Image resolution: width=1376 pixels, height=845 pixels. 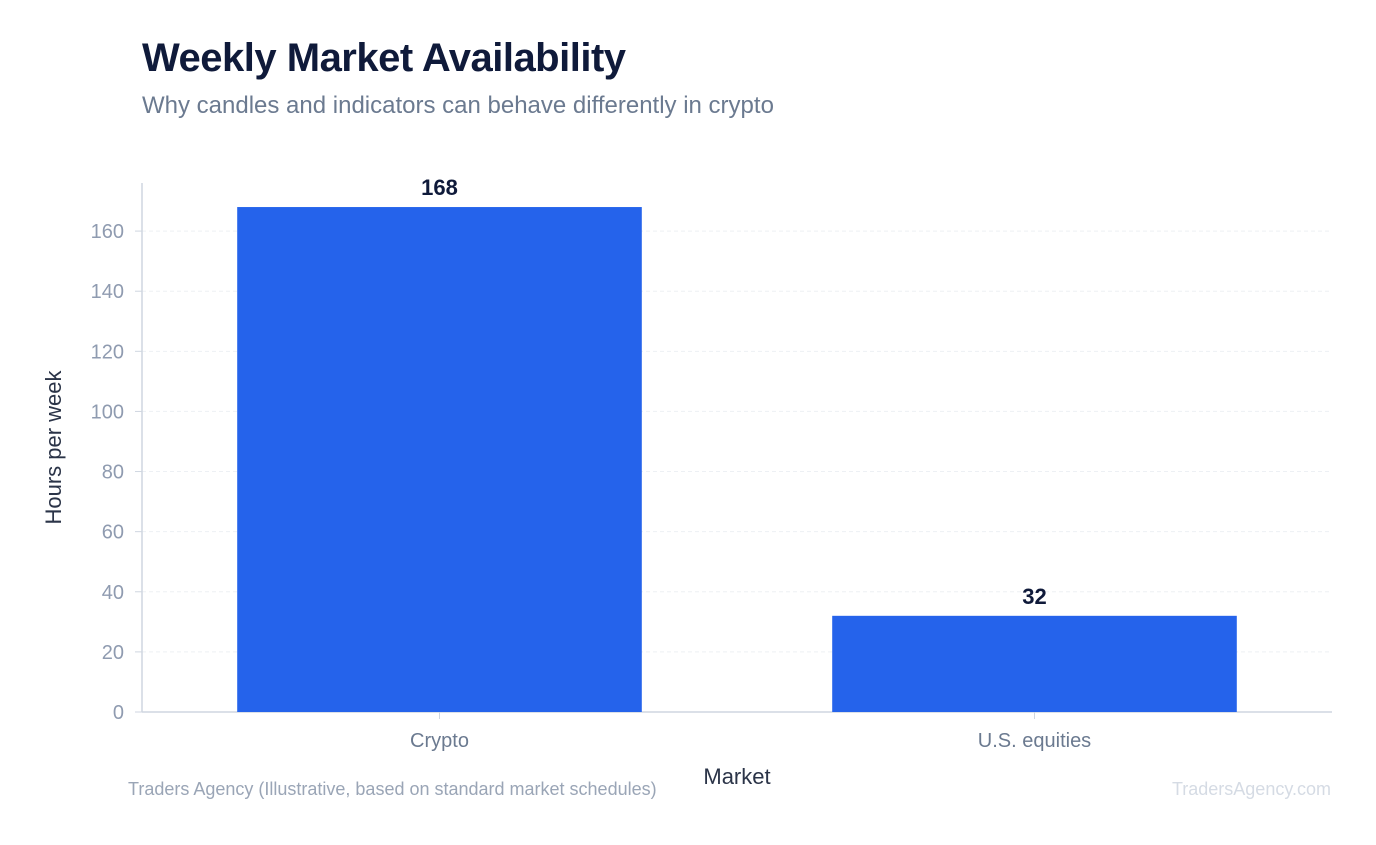 What do you see at coordinates (113, 593) in the screenshot?
I see `y-tick-label: 40` at bounding box center [113, 593].